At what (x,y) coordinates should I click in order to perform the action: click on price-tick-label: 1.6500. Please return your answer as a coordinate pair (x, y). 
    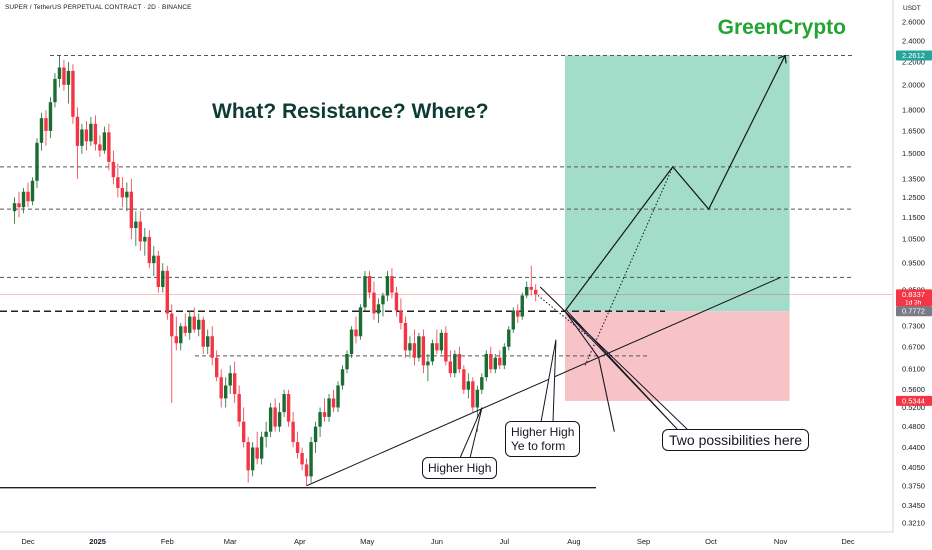
    Looking at the image, I should click on (913, 130).